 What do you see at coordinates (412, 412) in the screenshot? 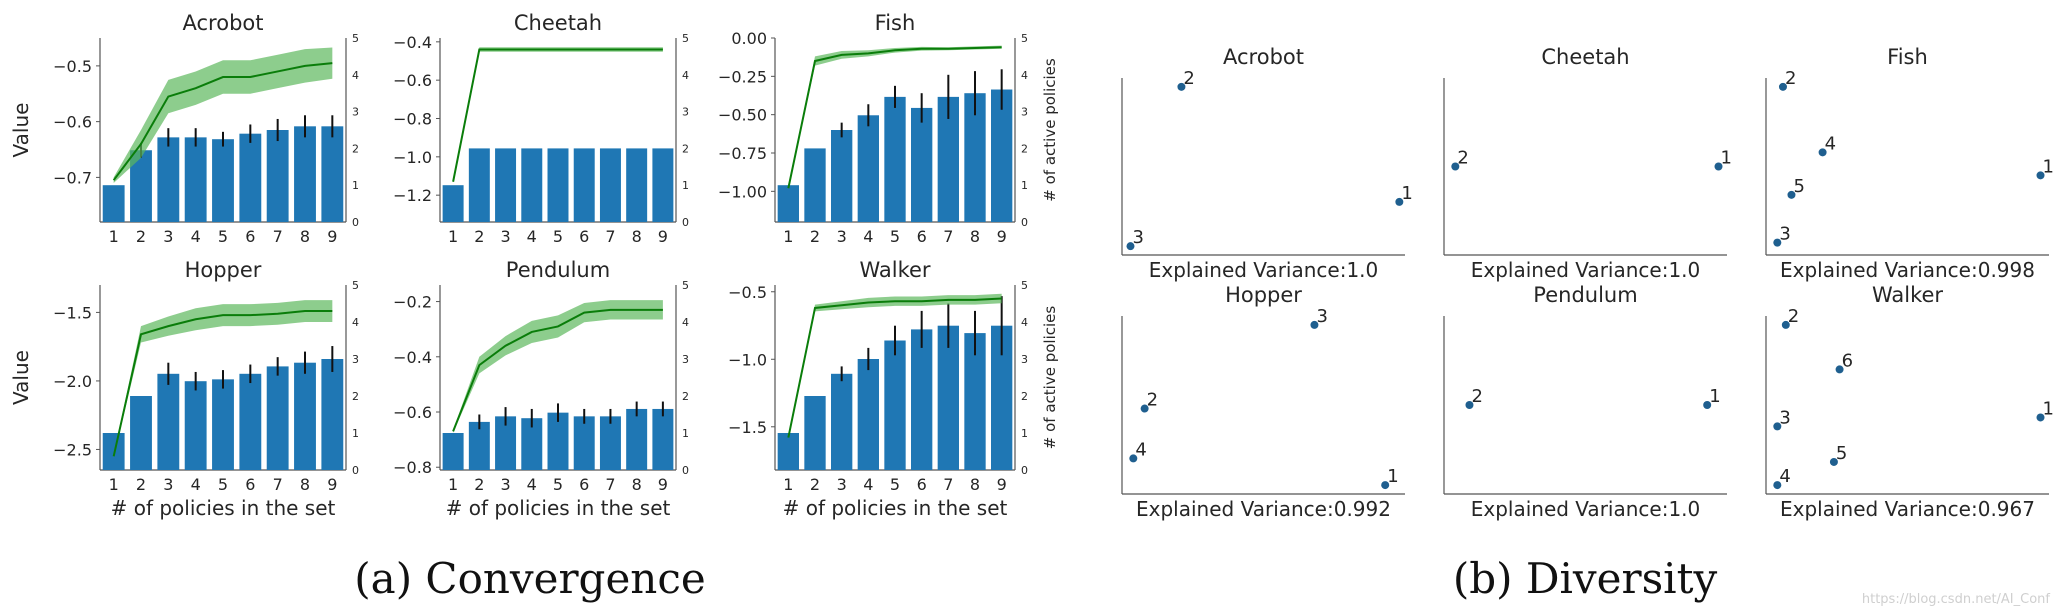
I see `y-tick-label: −0.6` at bounding box center [412, 412].